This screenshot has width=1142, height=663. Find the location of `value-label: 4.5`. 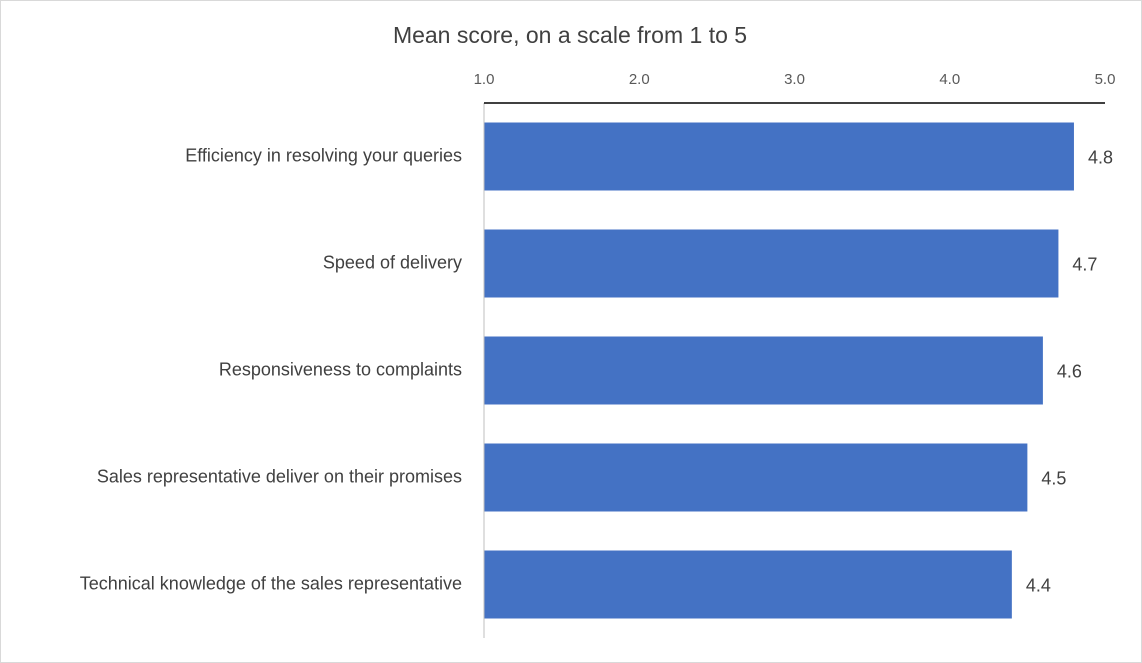

value-label: 4.5 is located at coordinates (1053, 478).